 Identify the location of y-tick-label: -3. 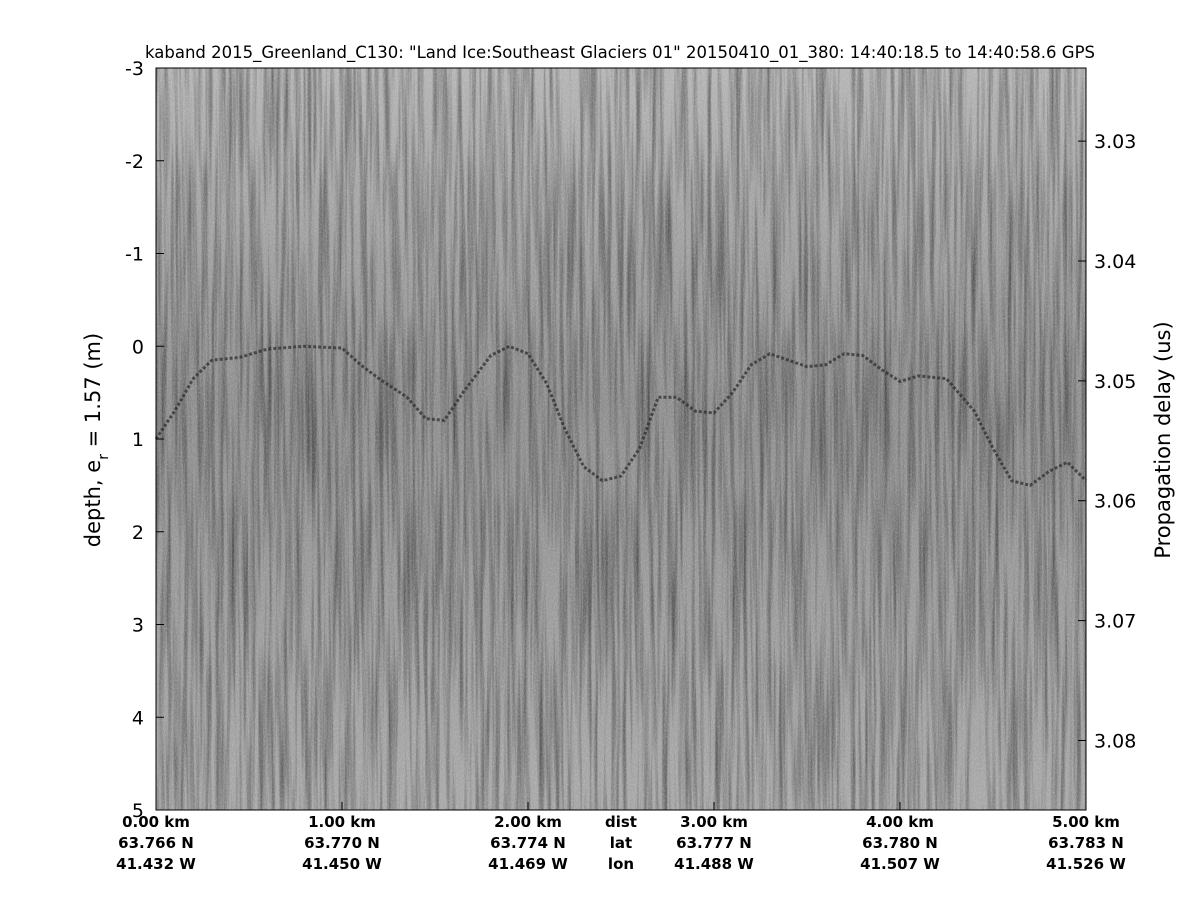
(134, 69).